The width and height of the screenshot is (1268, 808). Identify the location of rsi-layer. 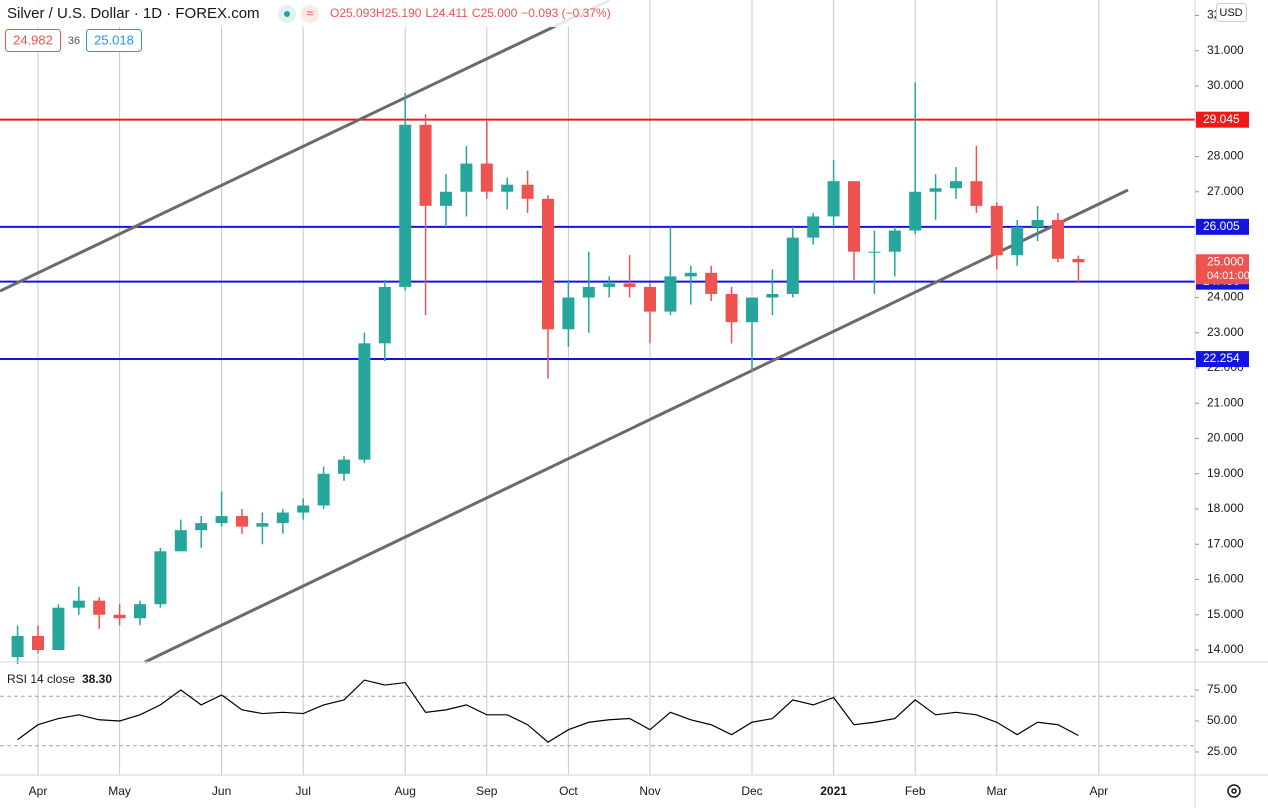
(597, 713).